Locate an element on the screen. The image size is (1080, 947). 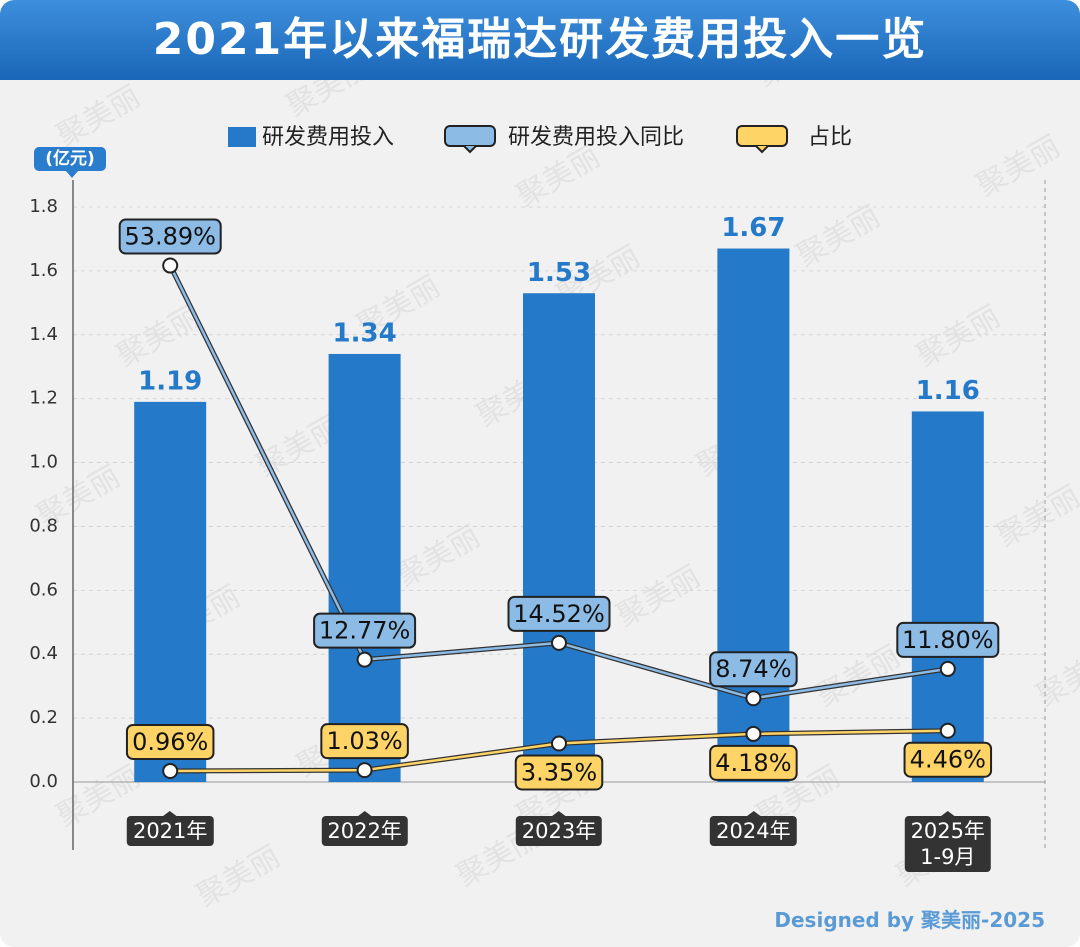
value-label: 53.89% is located at coordinates (170, 237).